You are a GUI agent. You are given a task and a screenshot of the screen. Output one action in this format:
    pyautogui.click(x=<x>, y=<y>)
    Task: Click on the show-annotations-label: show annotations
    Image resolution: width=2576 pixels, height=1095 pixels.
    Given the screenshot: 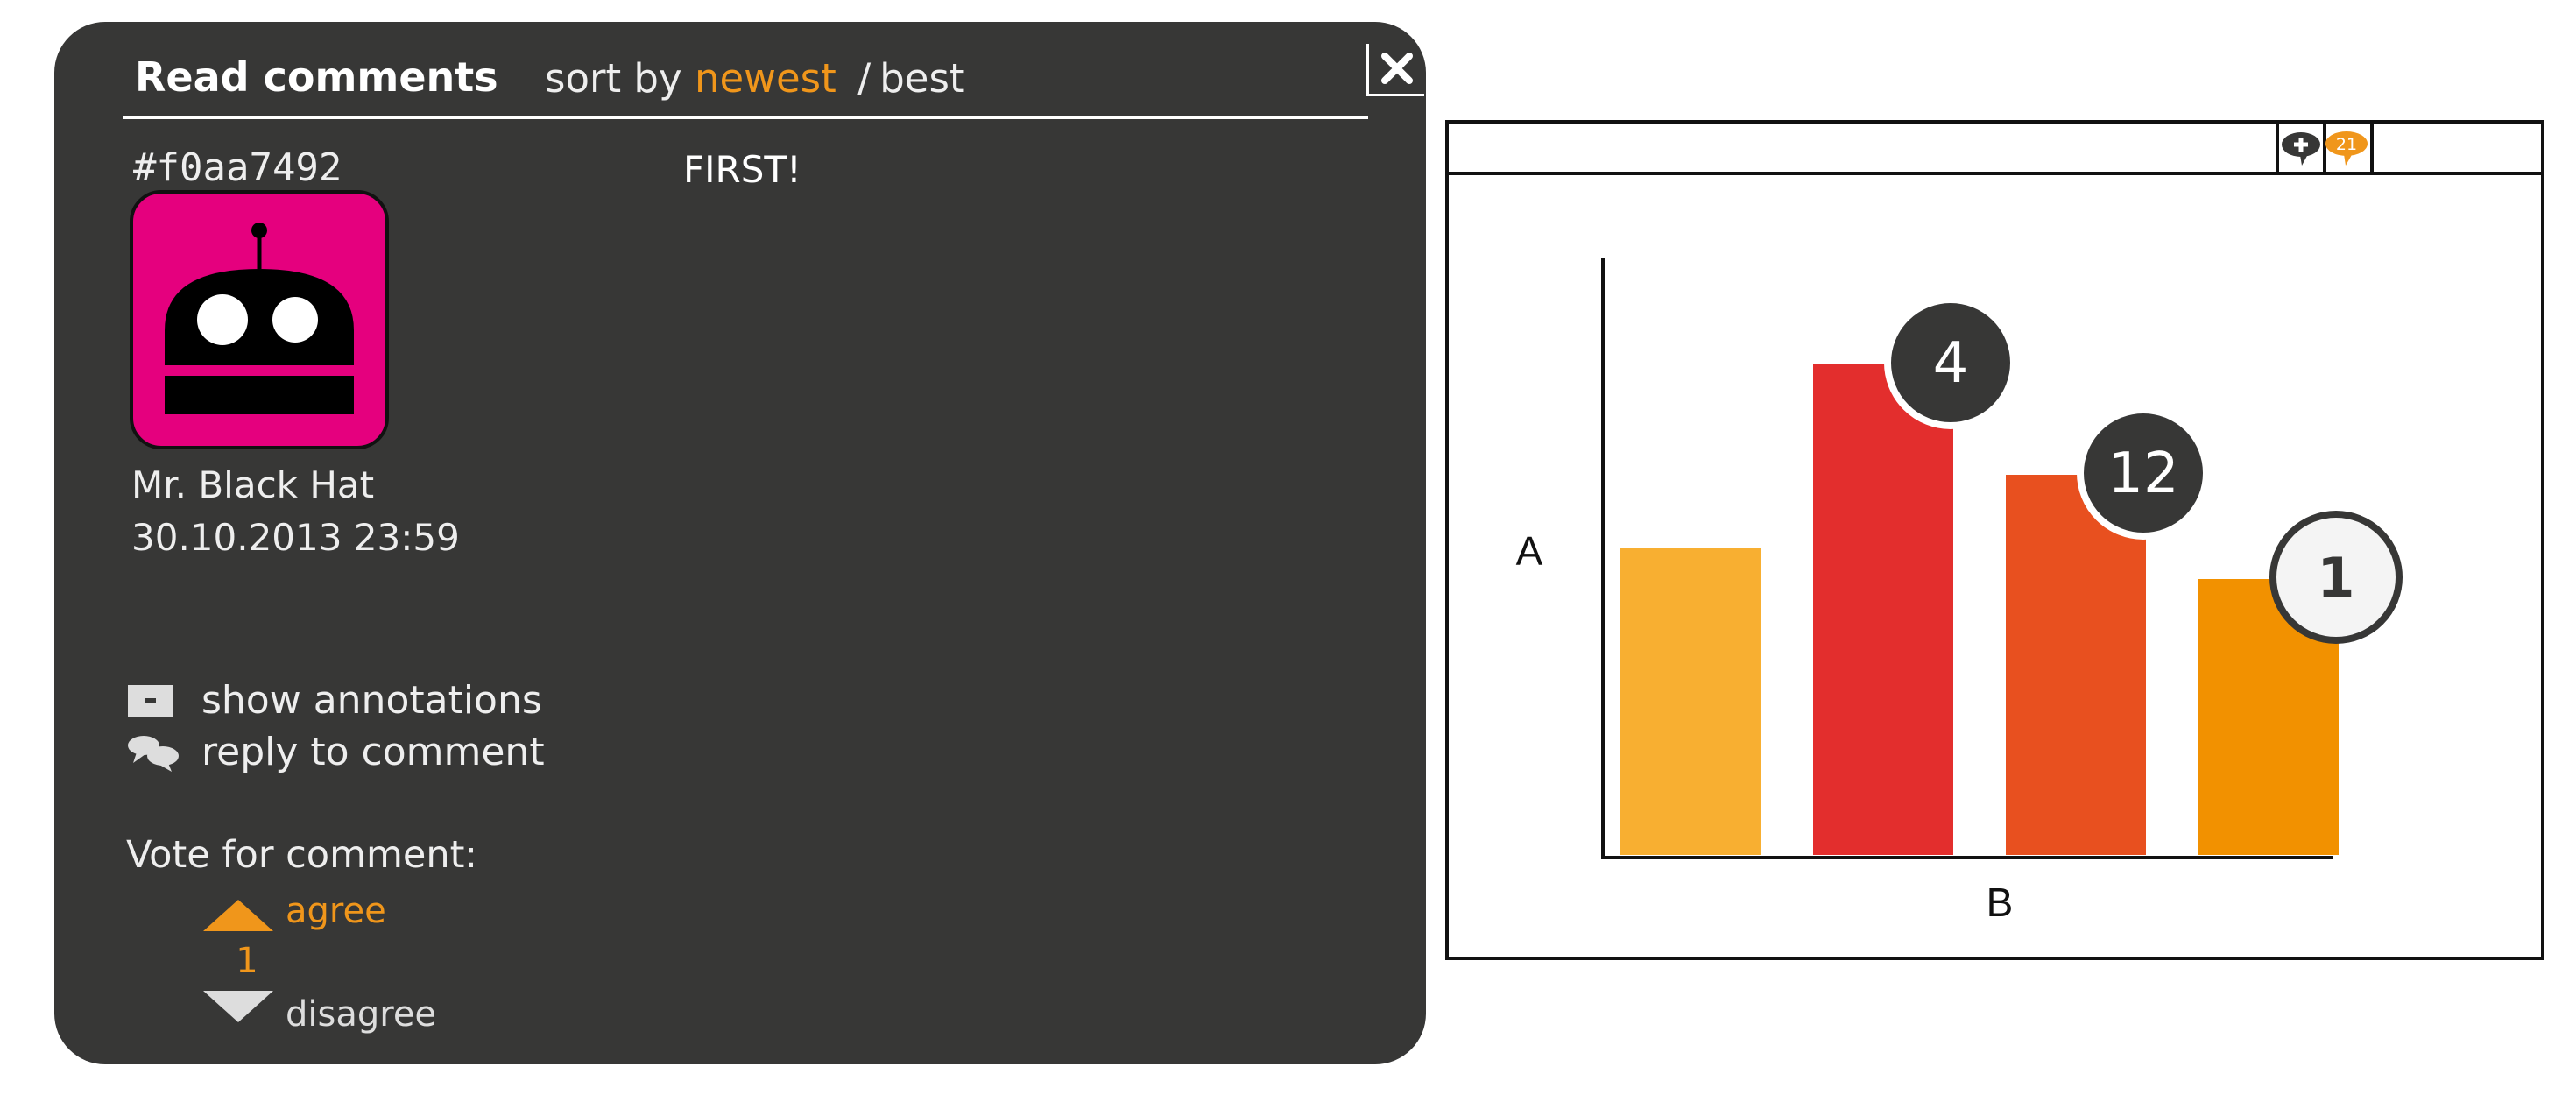 What is the action you would take?
    pyautogui.click(x=371, y=700)
    